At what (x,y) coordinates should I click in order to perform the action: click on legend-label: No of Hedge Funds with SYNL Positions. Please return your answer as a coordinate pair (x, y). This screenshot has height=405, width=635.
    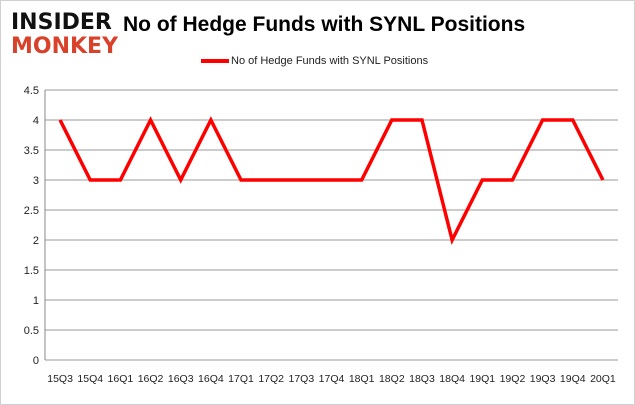
    Looking at the image, I should click on (330, 61).